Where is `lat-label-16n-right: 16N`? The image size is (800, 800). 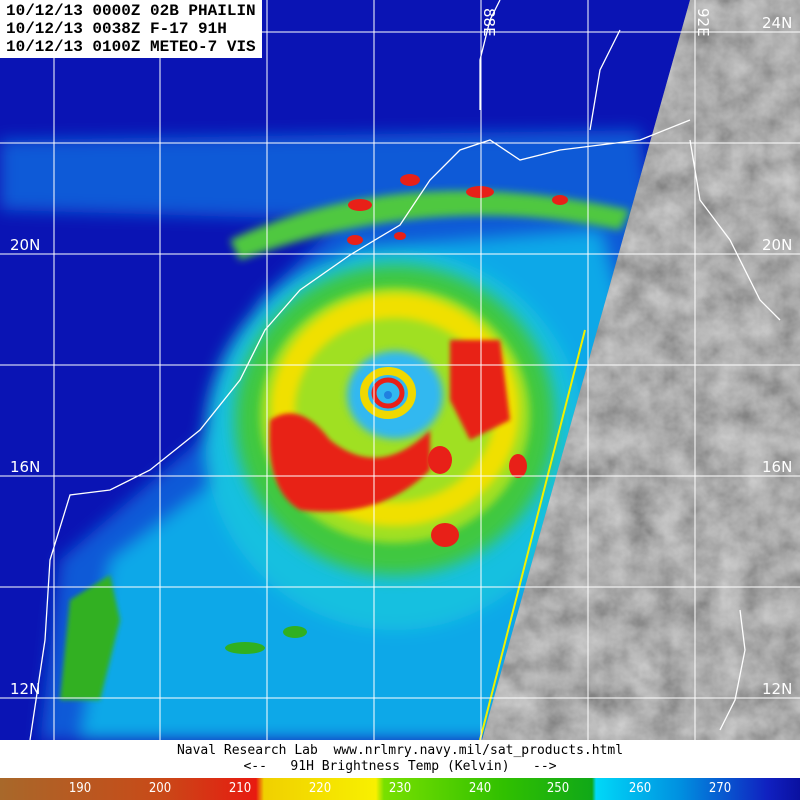
lat-label-16n-right: 16N is located at coordinates (777, 467).